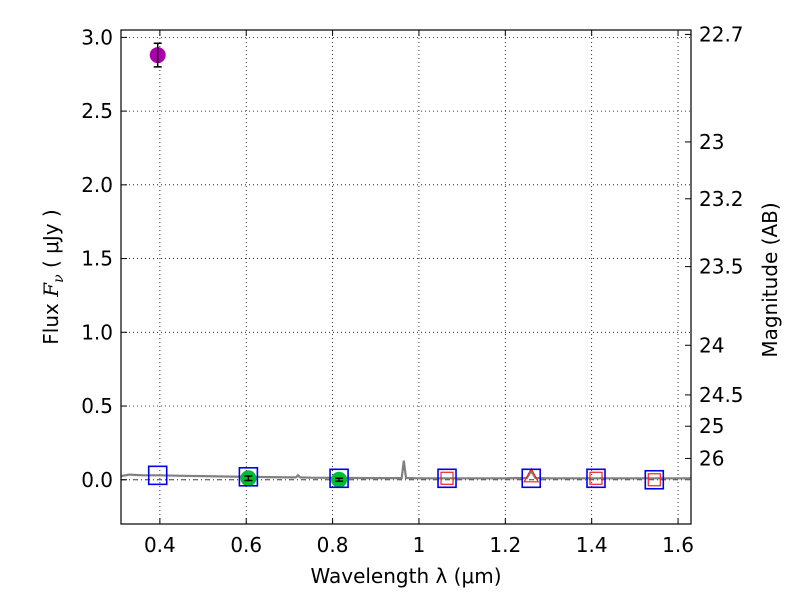 The image size is (800, 600). What do you see at coordinates (419, 545) in the screenshot?
I see `x-tick-label: 1` at bounding box center [419, 545].